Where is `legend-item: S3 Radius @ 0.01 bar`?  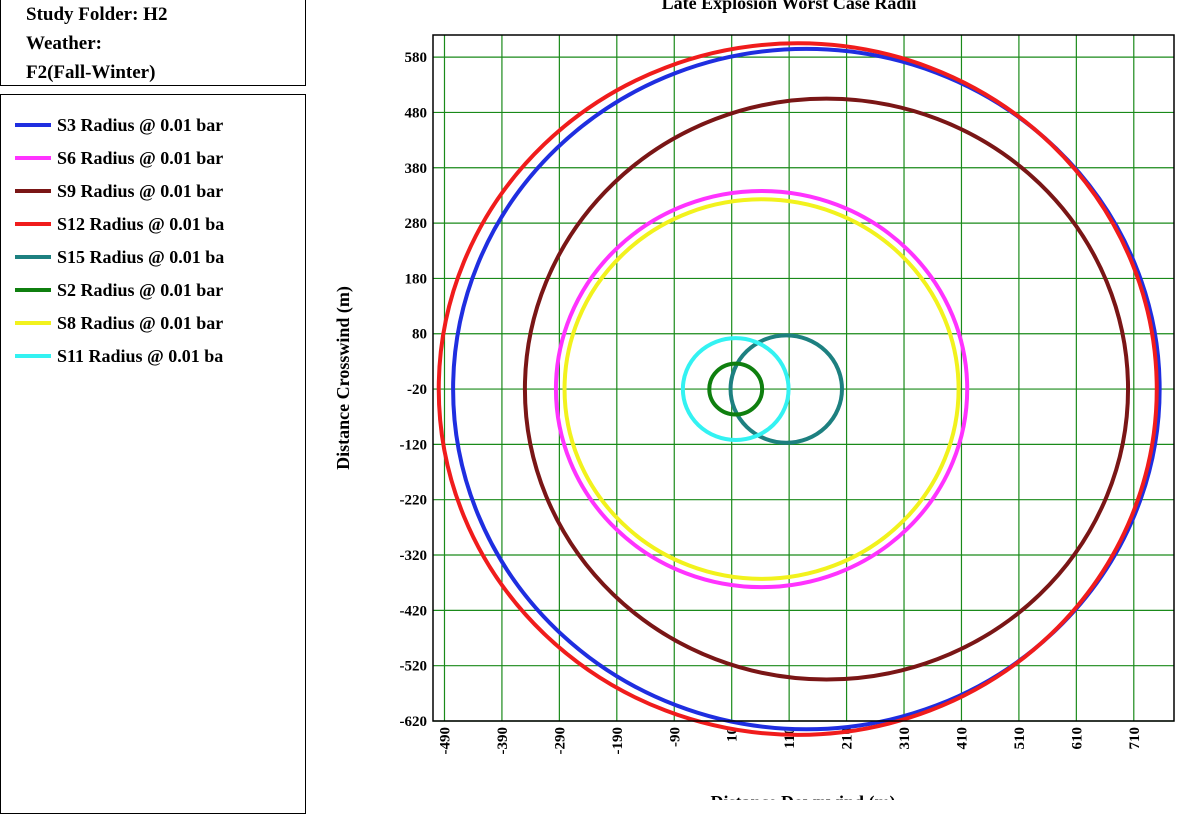
legend-item: S3 Radius @ 0.01 bar is located at coordinates (160, 125).